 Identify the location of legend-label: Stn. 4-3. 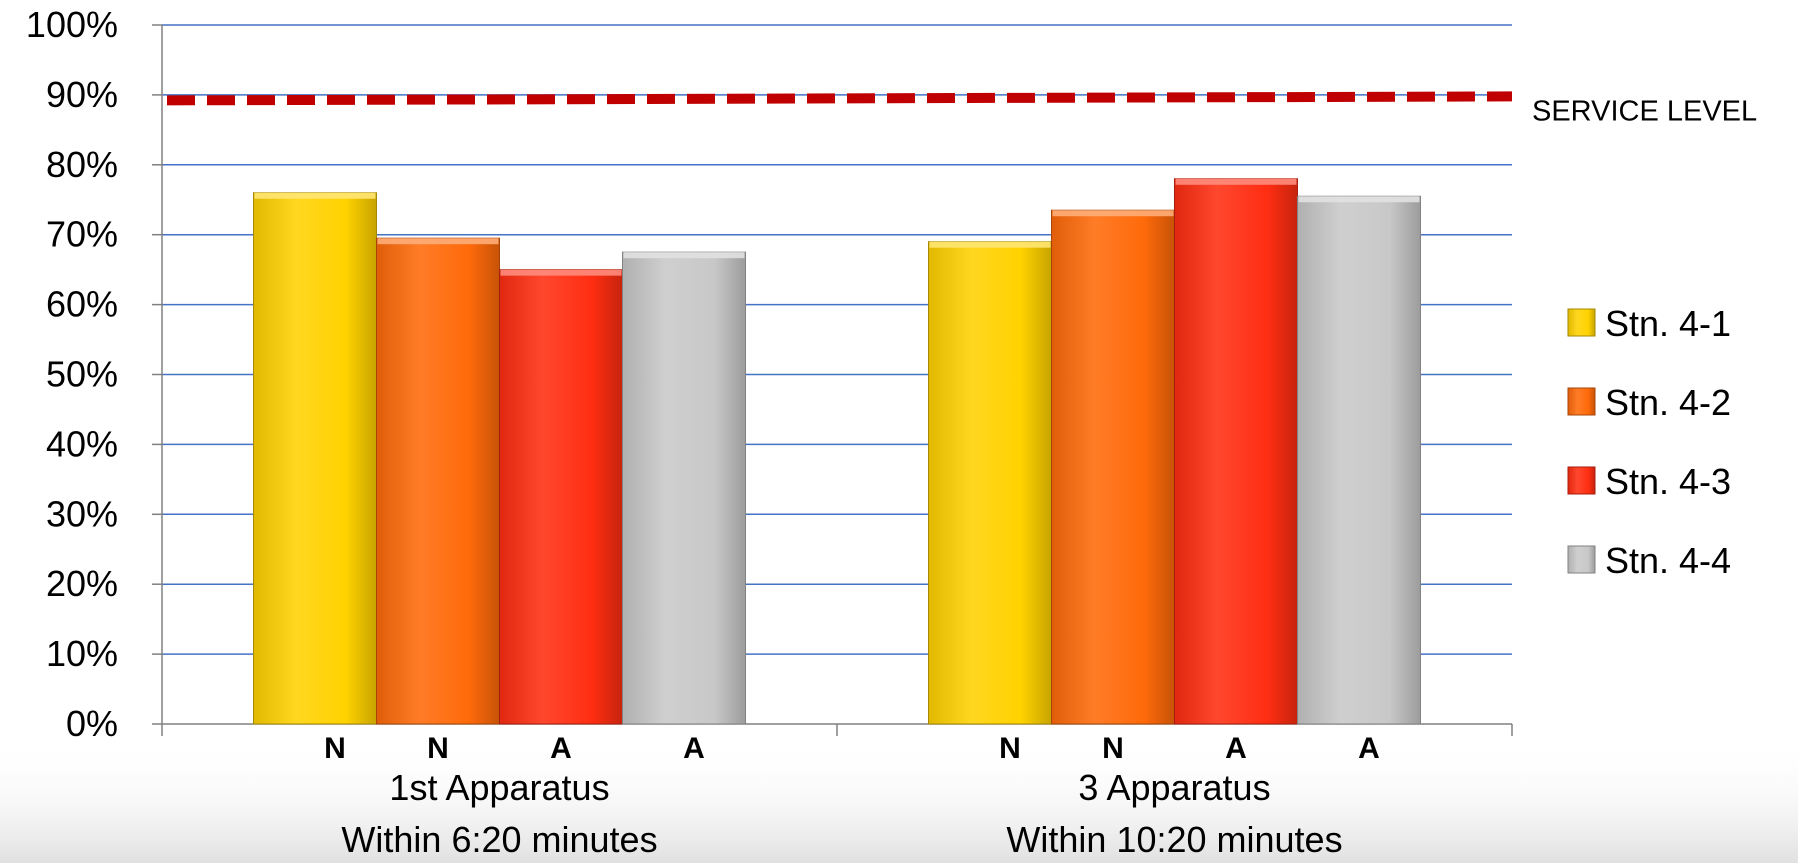
(1668, 481).